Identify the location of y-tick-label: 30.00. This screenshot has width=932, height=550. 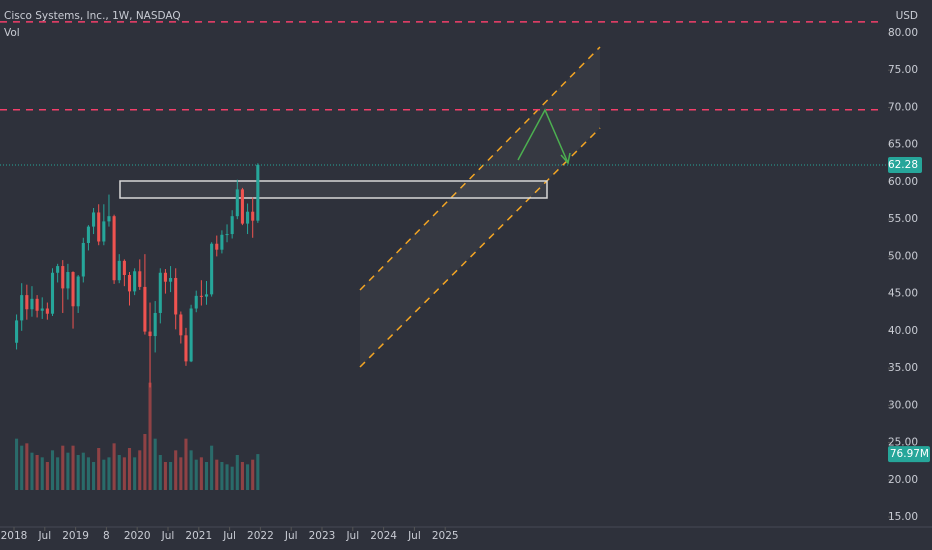
(903, 405).